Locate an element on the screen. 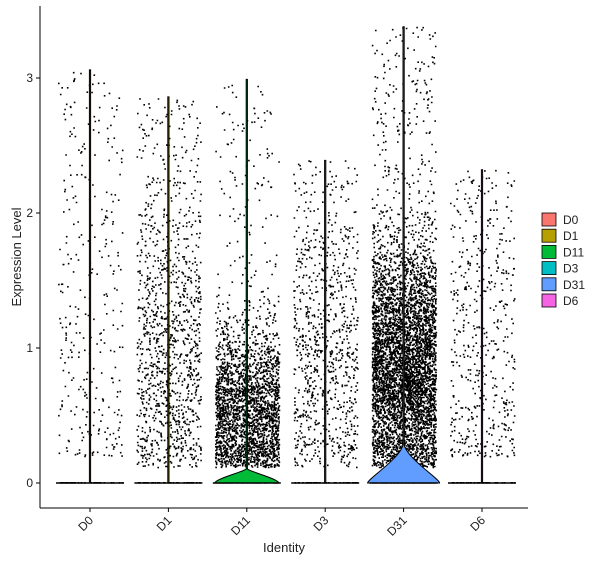 The height and width of the screenshot is (568, 600). x-tick-label-D6: D6 is located at coordinates (477, 523).